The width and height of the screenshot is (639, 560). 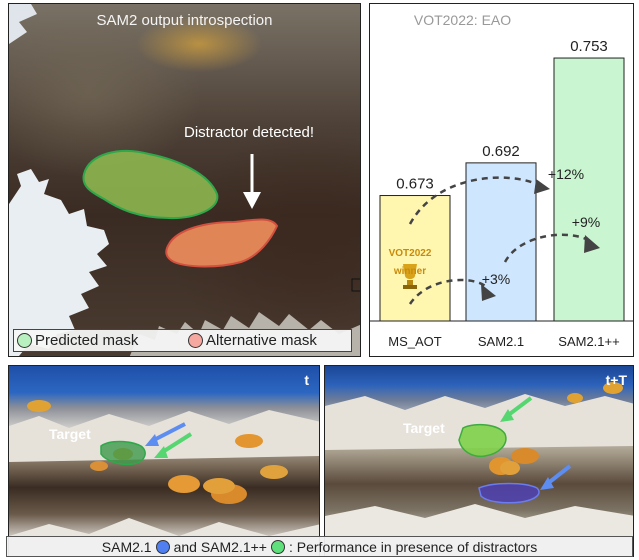 I want to click on legend-predicted-label: Predicted mask, so click(x=87, y=340).